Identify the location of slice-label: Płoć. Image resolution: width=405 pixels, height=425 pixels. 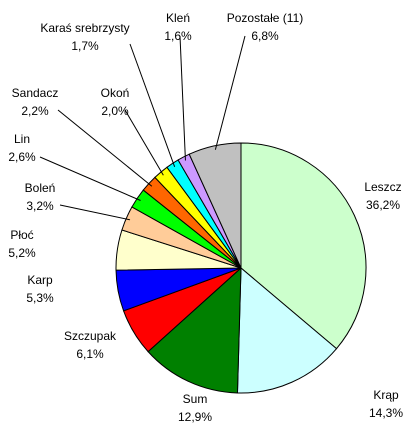
(21, 235).